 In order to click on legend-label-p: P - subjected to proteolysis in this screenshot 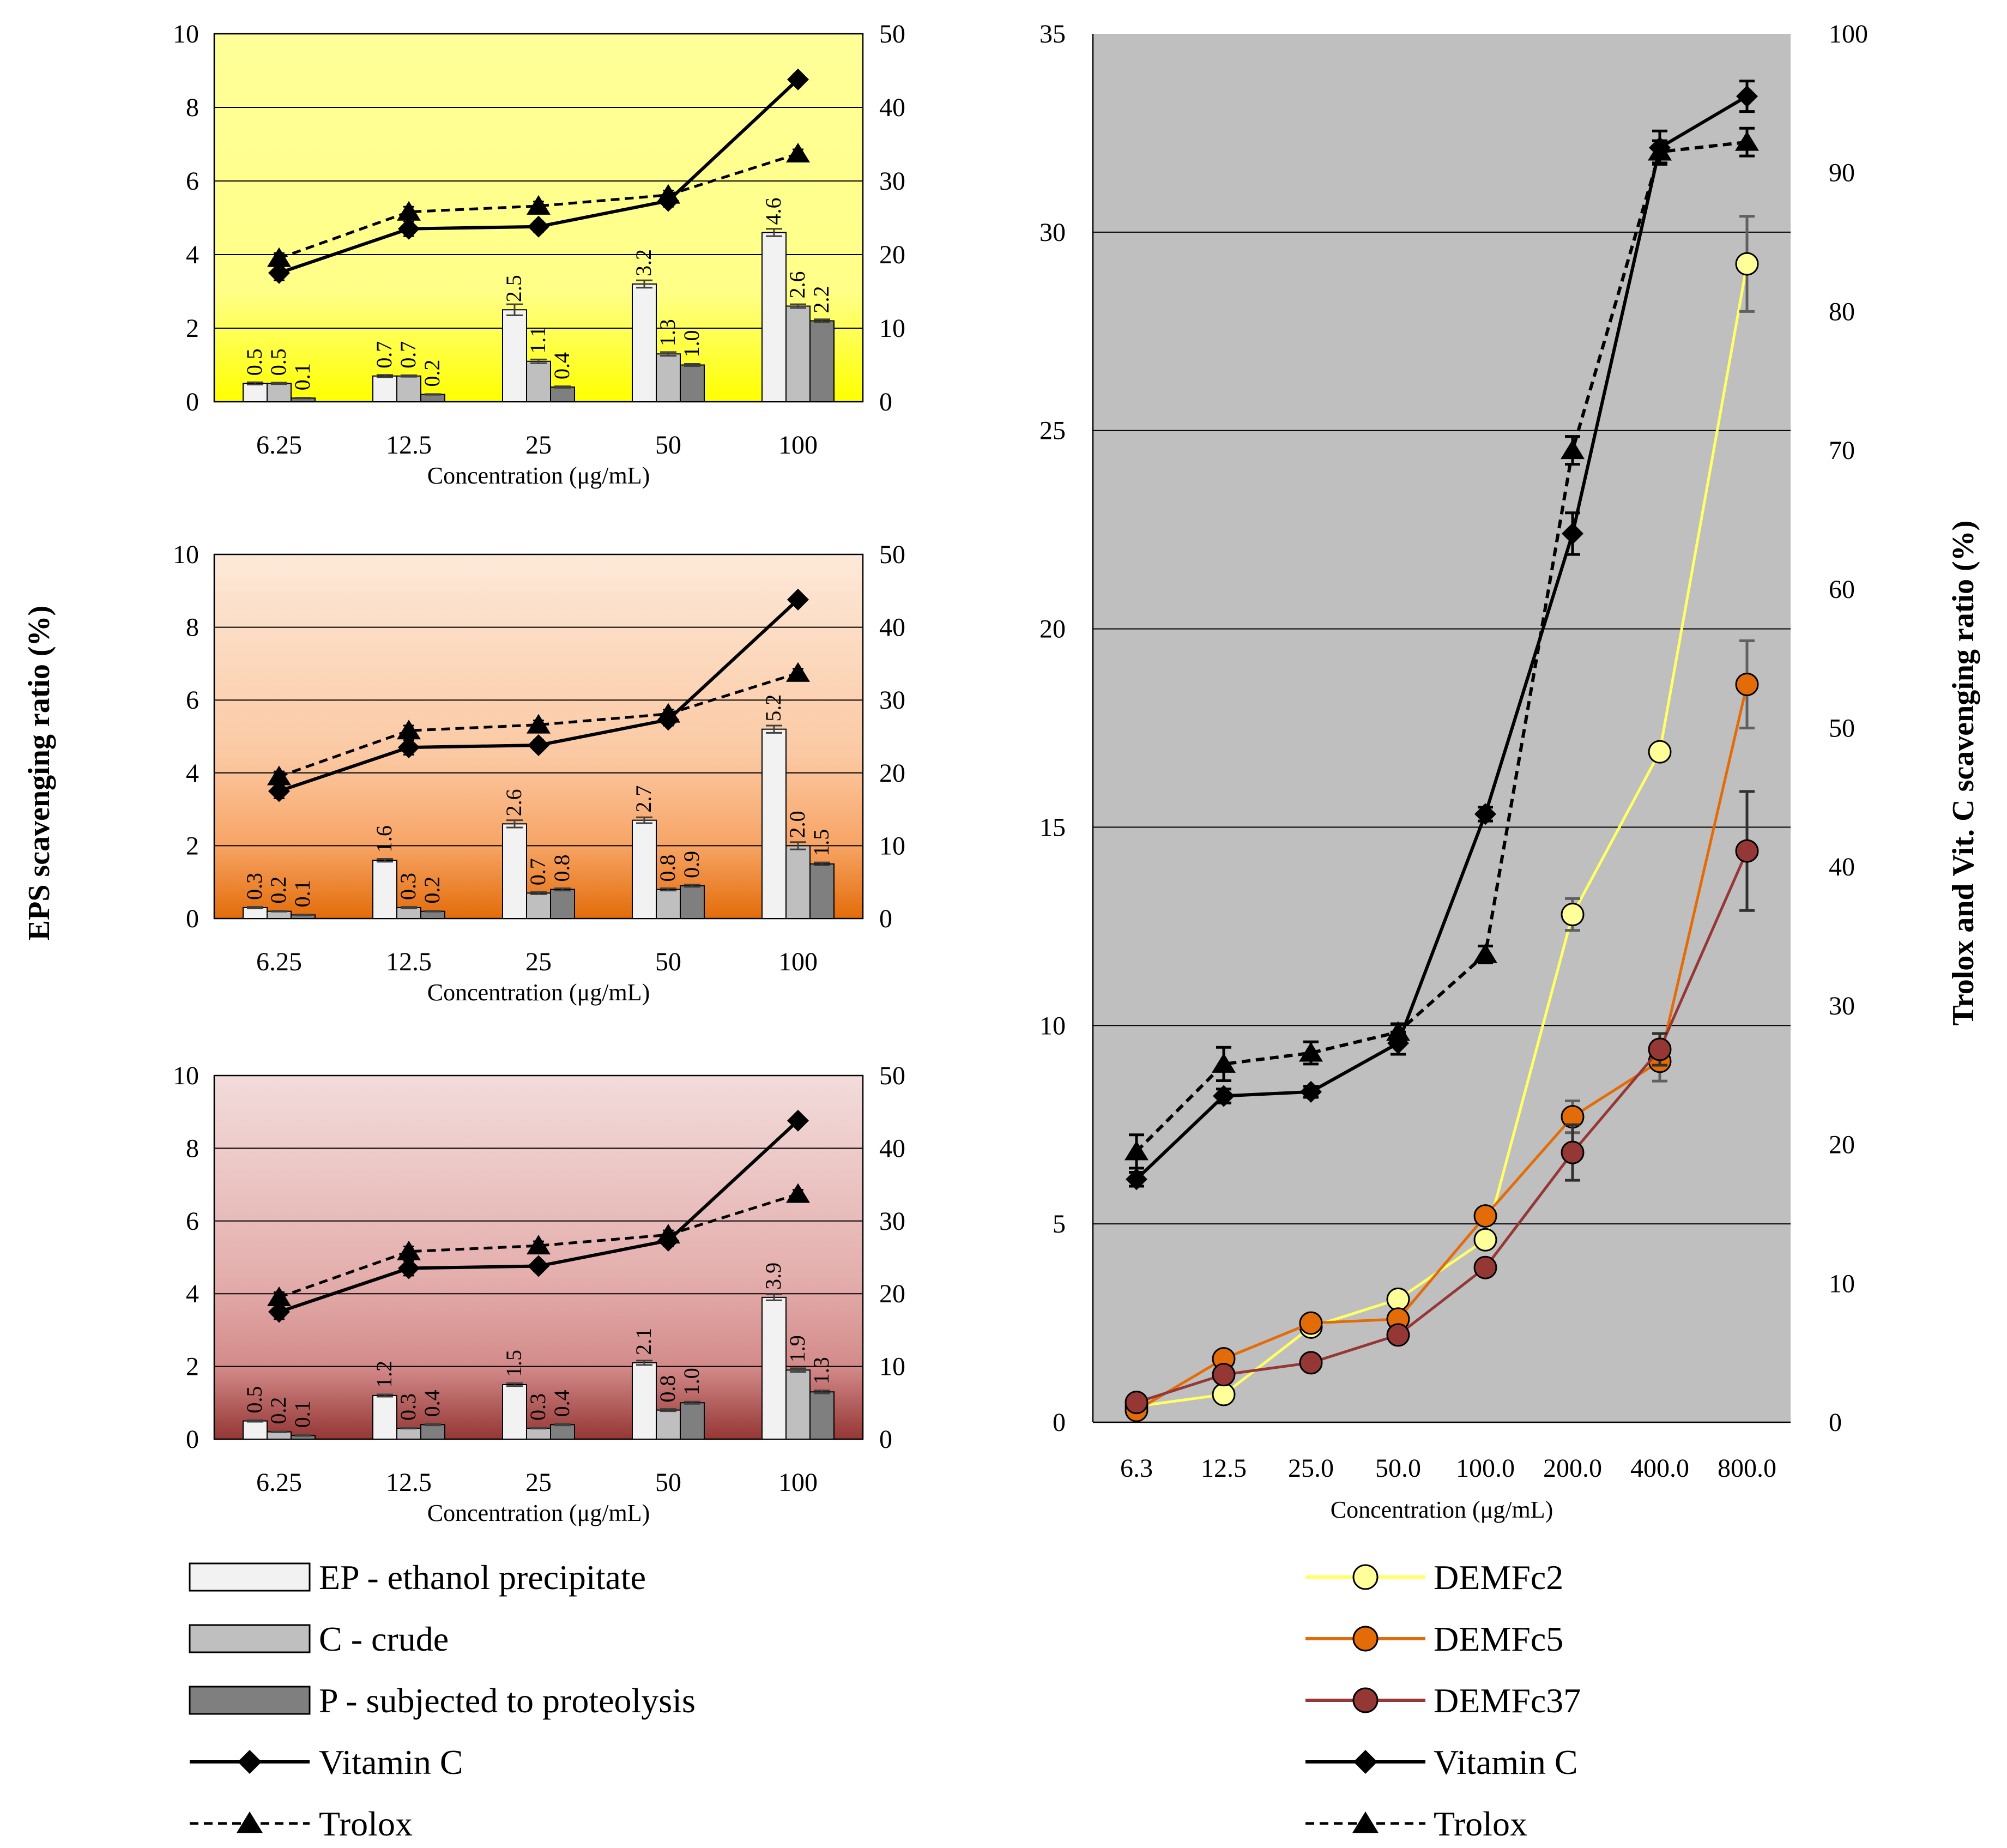, I will do `click(507, 1701)`.